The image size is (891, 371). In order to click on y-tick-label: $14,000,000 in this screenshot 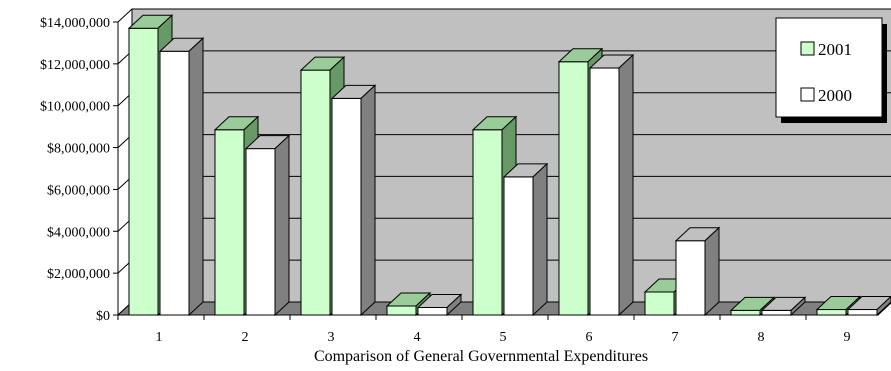, I will do `click(75, 23)`.